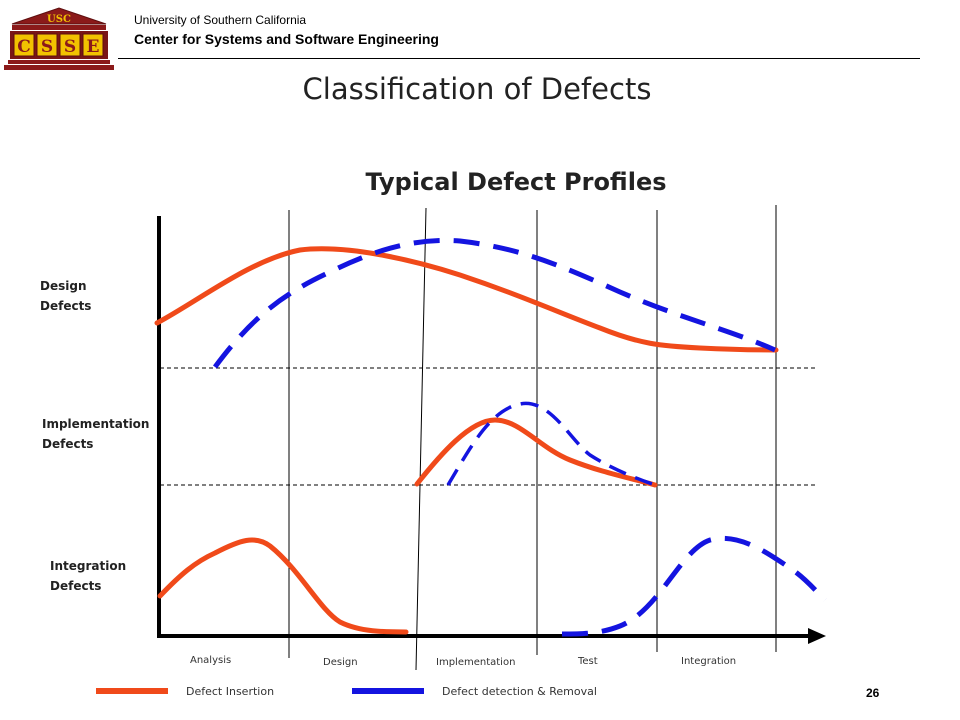  What do you see at coordinates (211, 660) in the screenshot?
I see `phase-label-analysis: Analysis` at bounding box center [211, 660].